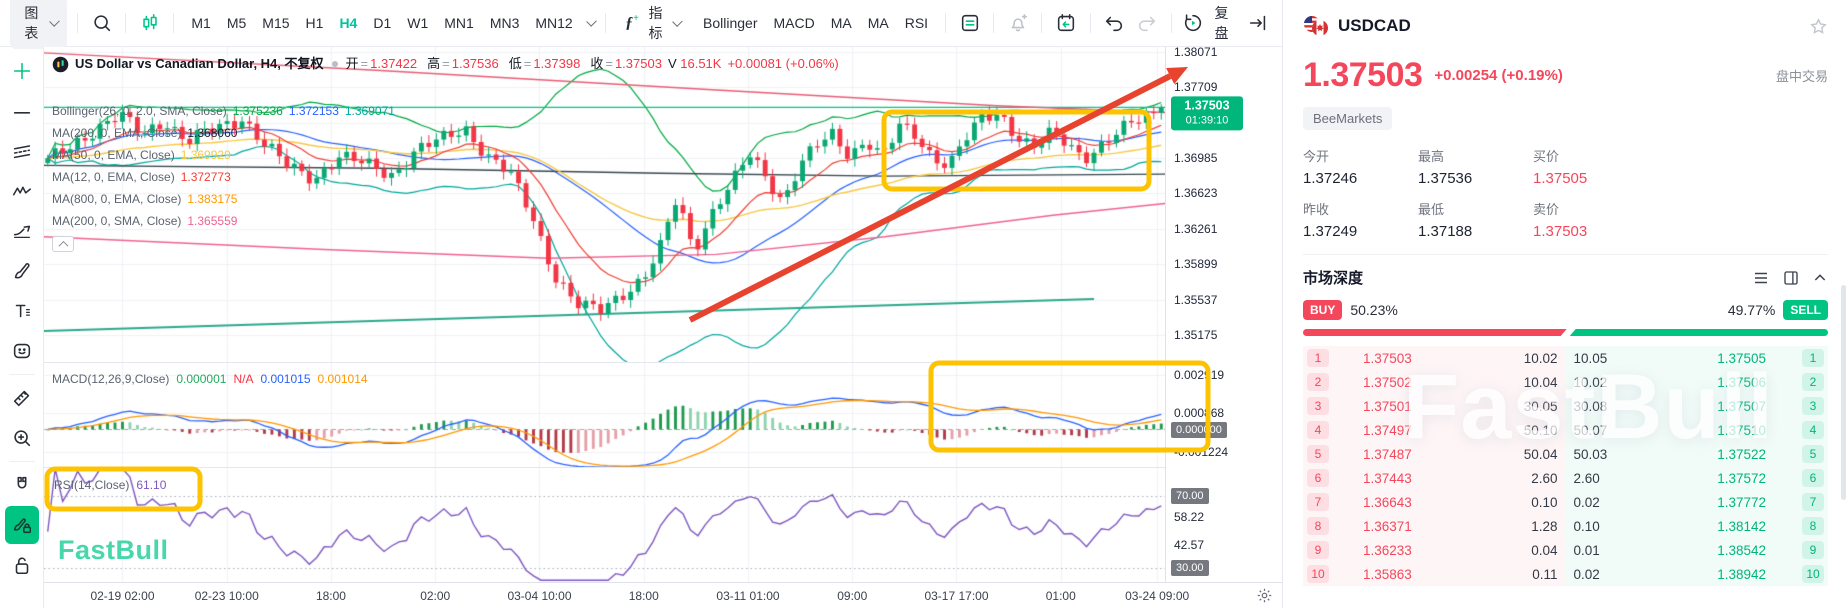 The width and height of the screenshot is (1848, 608). I want to click on overlay-legend-3: MA(12, 0, EMA, Close) 1.372773, so click(141, 177).